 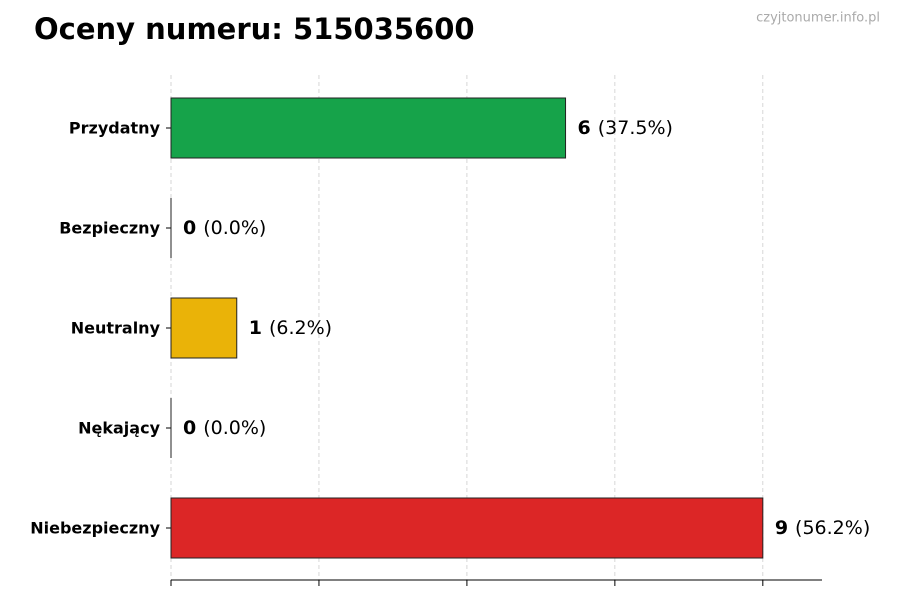 I want to click on y-tick-label: Przydatny, so click(x=115, y=128).